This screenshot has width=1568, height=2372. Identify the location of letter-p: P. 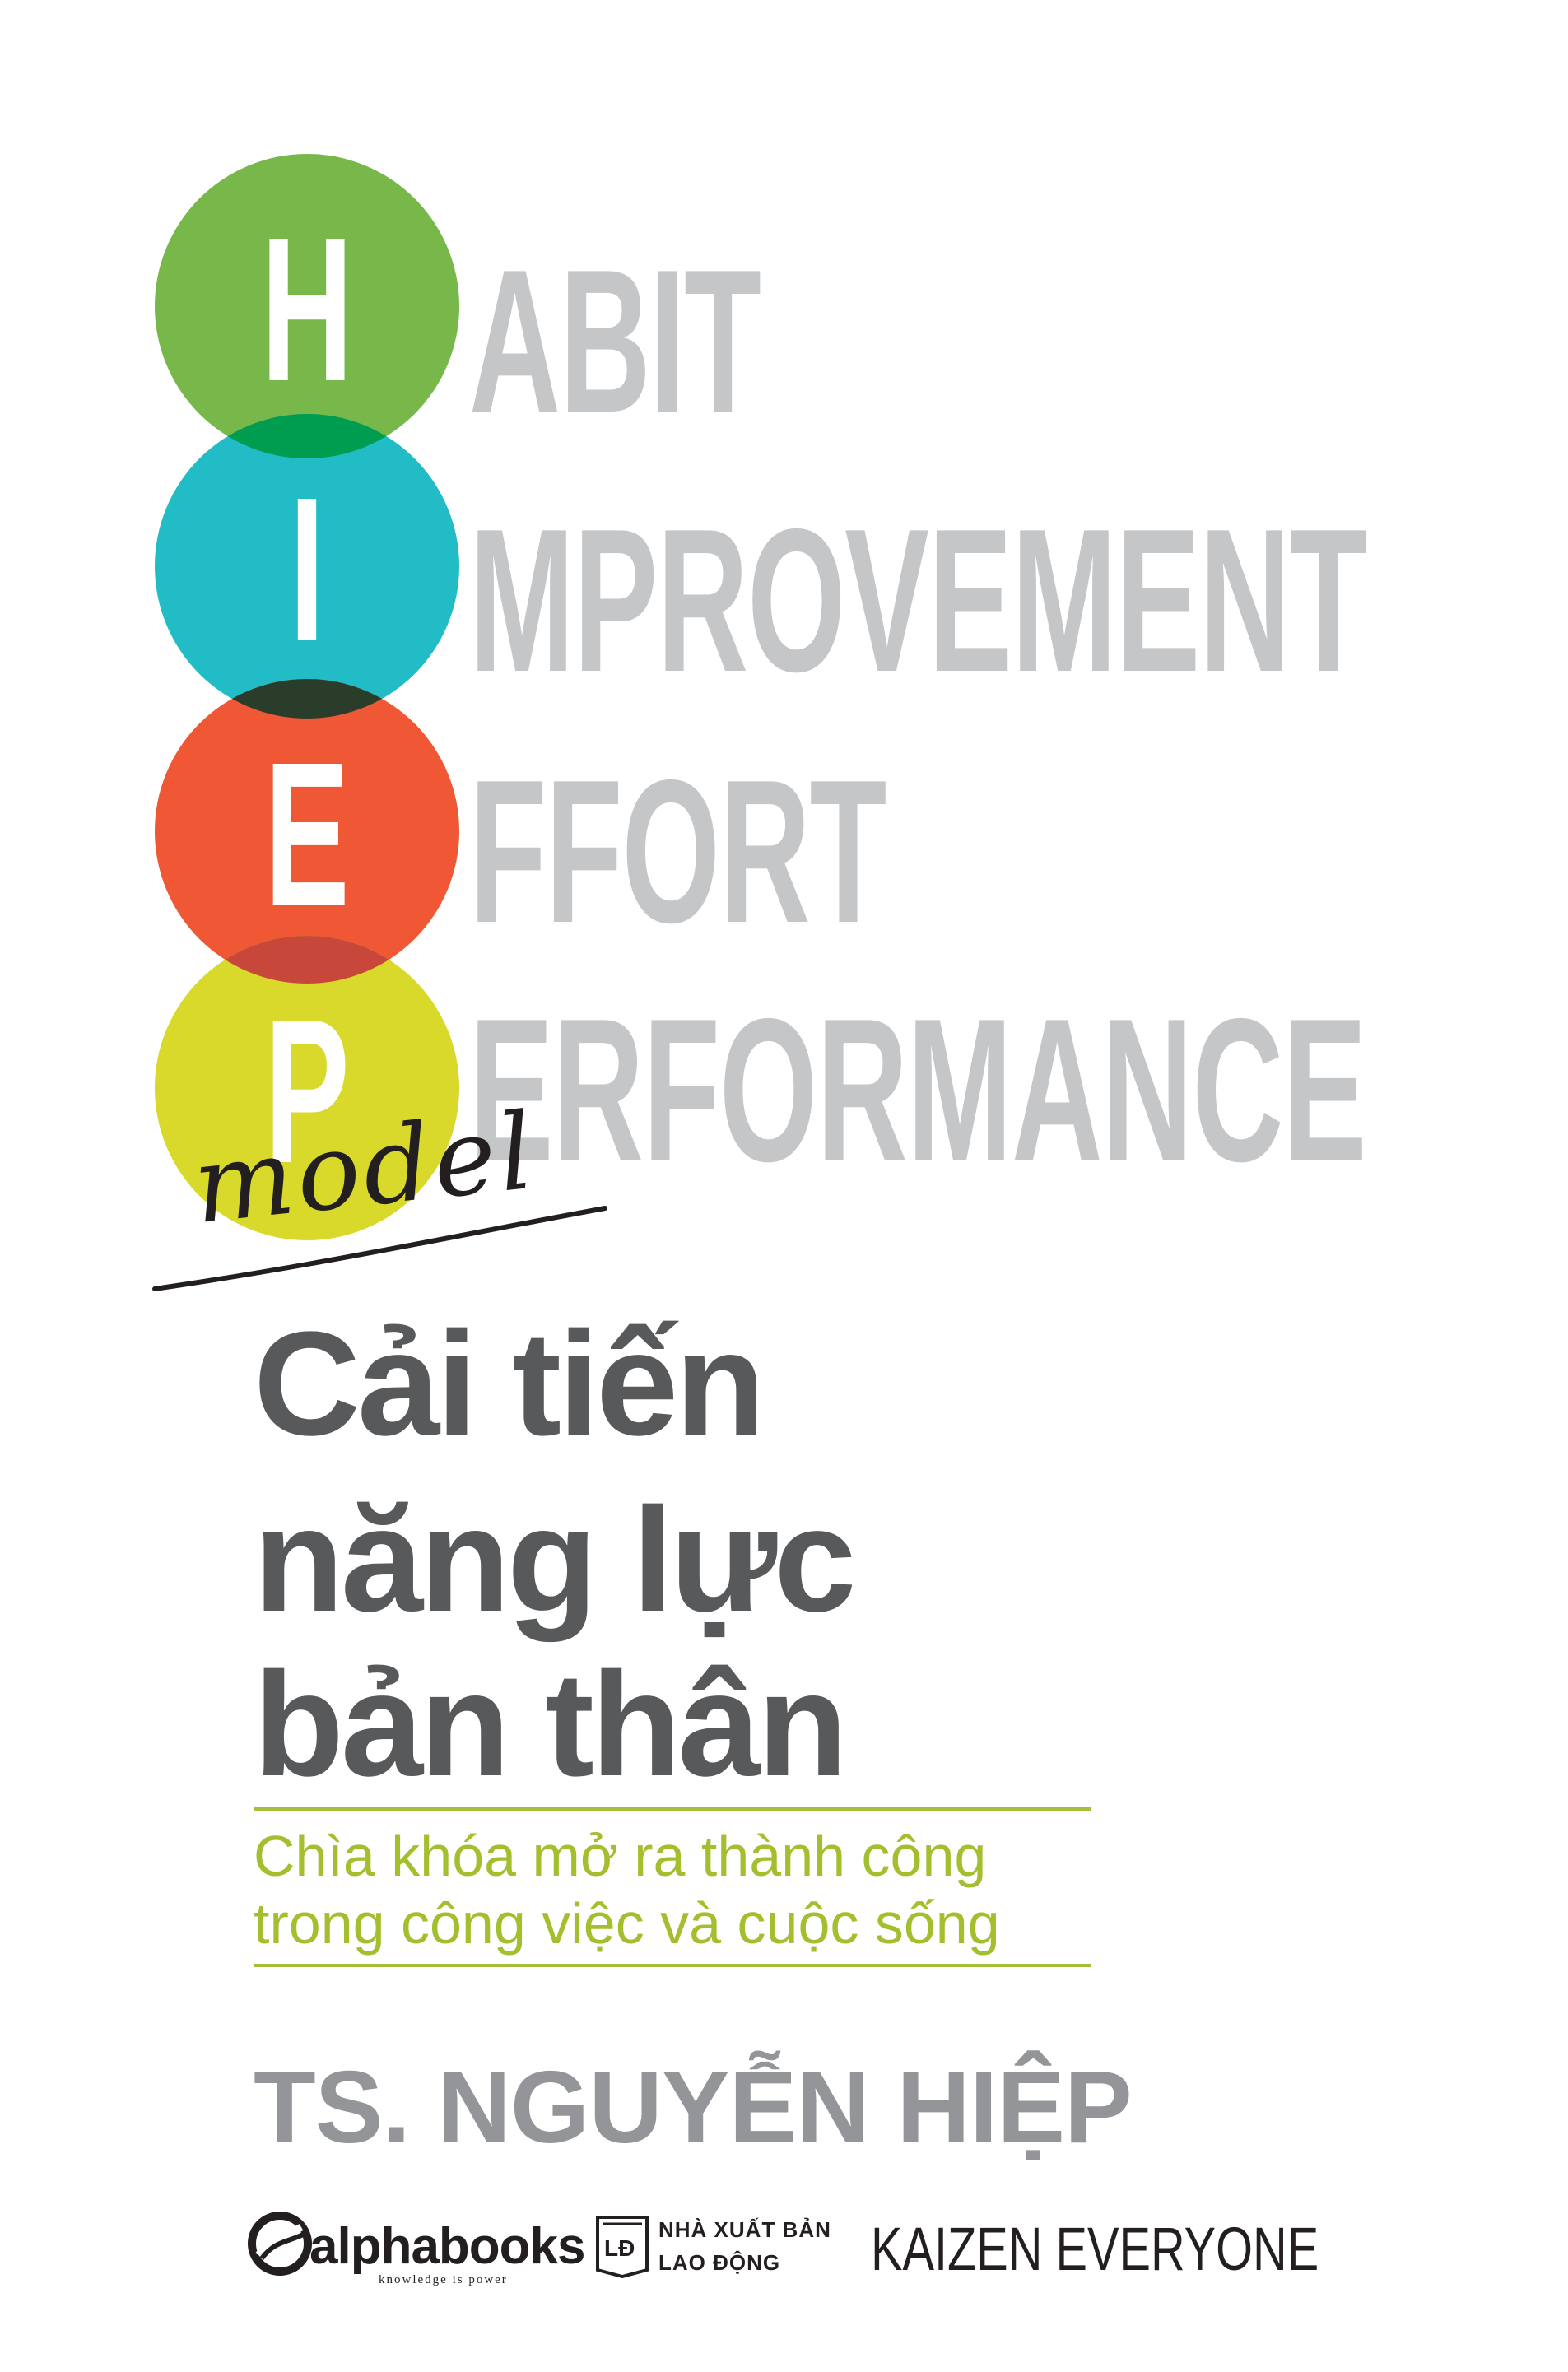
(306, 1092).